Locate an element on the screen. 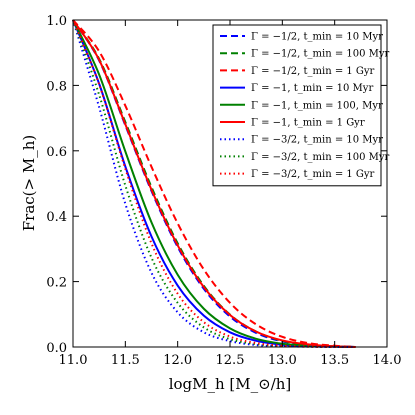 This screenshot has height=415, width=415. legend-label: Γ = −1/2, t_min = 1 Gyr is located at coordinates (313, 71).